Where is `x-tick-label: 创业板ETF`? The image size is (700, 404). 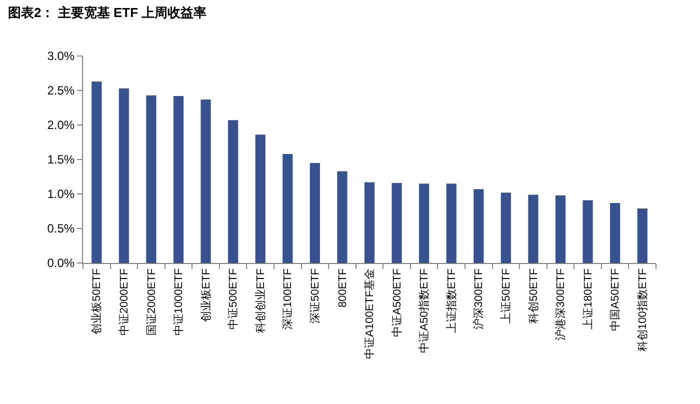
x-tick-label: 创业板ETF is located at coordinates (205, 295).